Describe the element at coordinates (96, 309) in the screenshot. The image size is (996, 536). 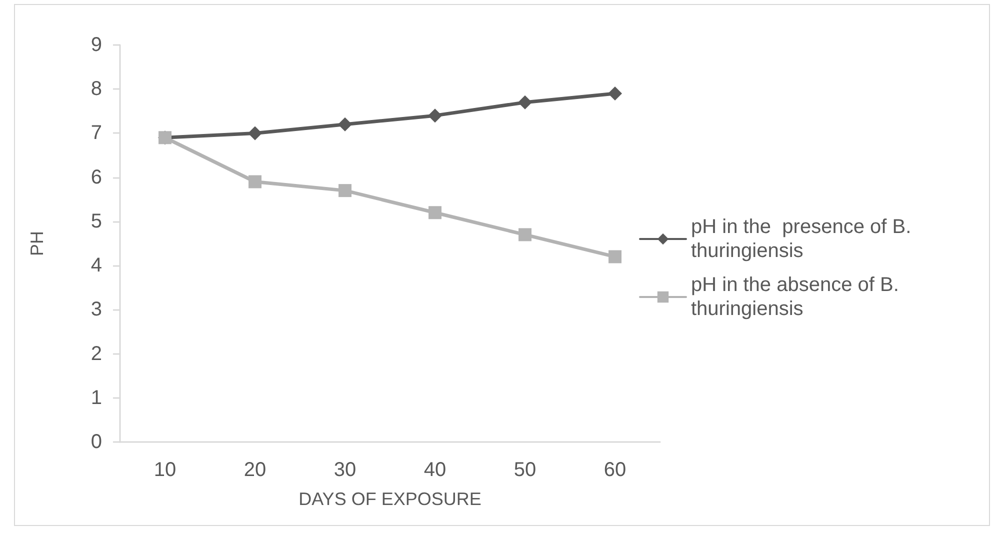
I see `y-tick-label: 3` at that location.